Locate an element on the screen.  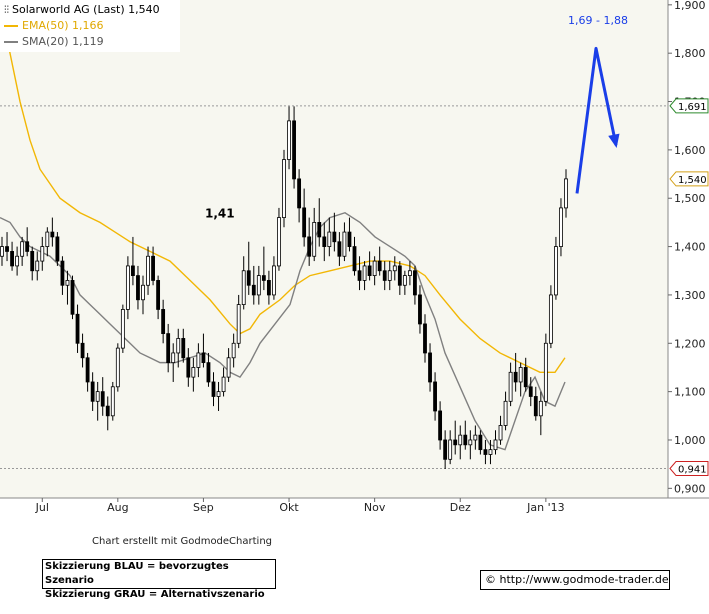
x-tick-label: Aug is located at coordinates (117, 507).